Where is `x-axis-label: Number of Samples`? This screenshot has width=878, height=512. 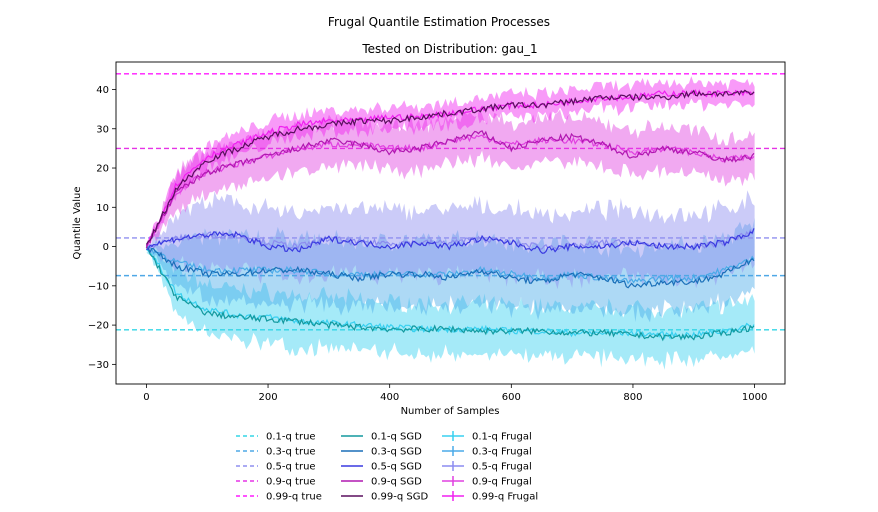 x-axis-label: Number of Samples is located at coordinates (450, 411).